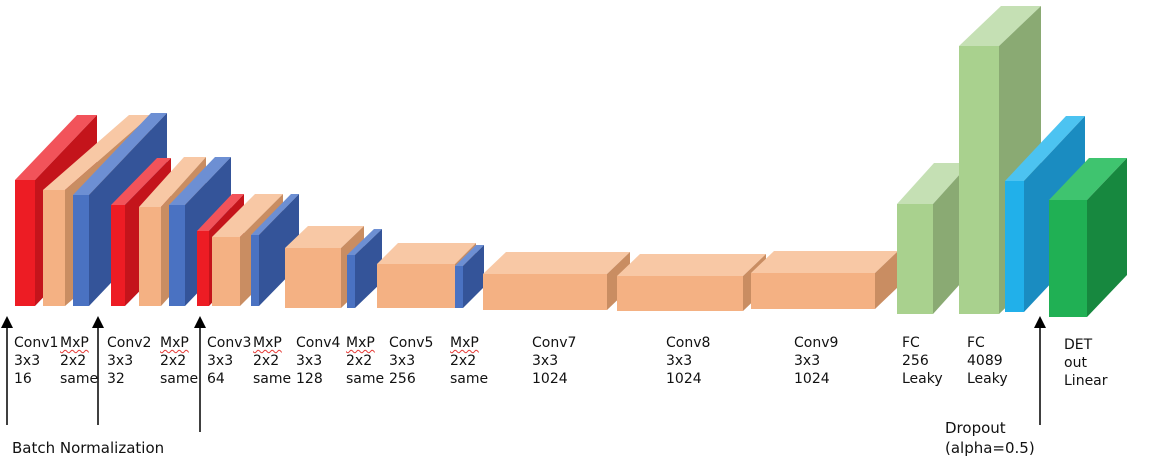  What do you see at coordinates (56, 147) in the screenshot?
I see `conv1-block-top` at bounding box center [56, 147].